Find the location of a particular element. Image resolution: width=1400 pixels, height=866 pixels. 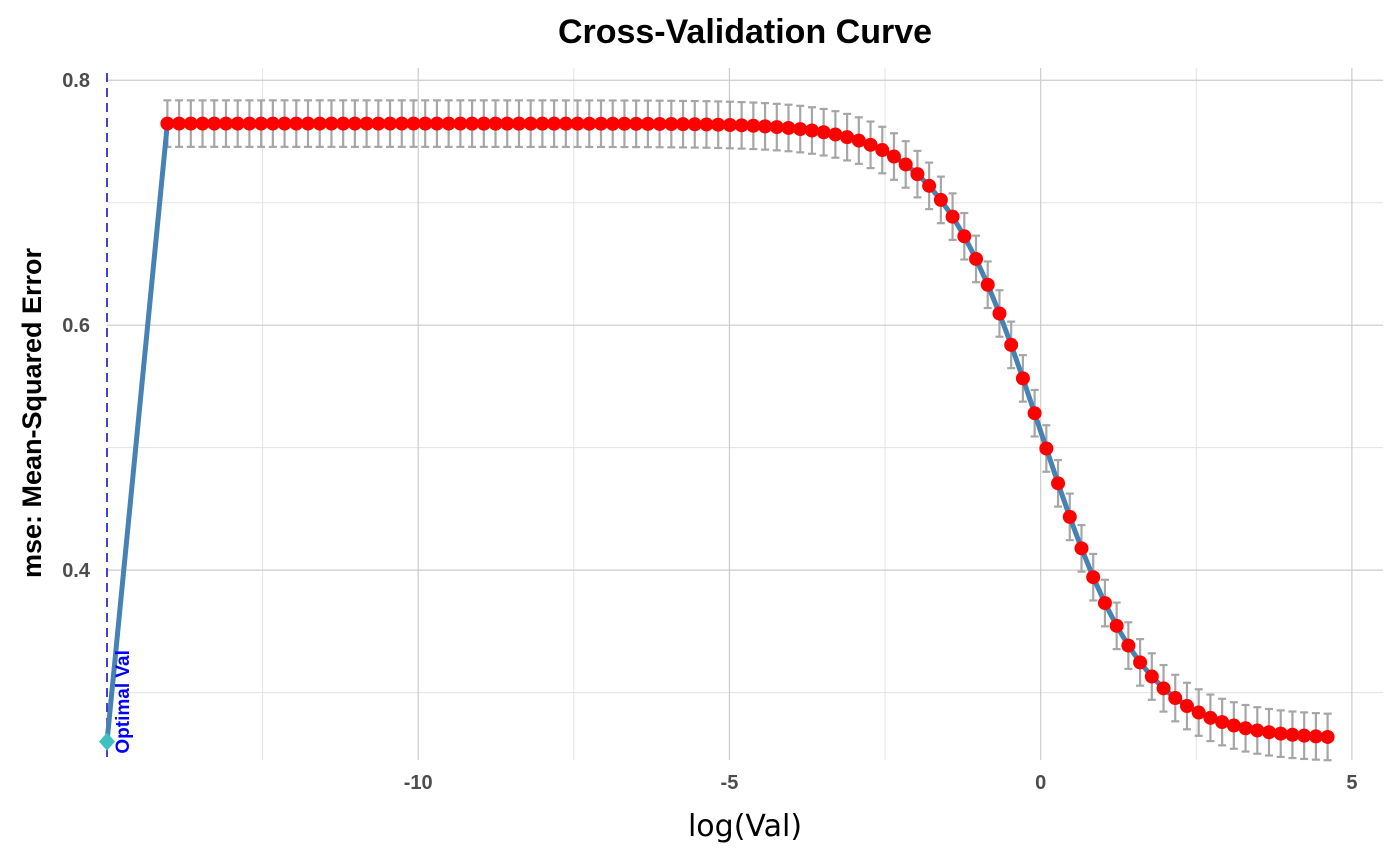

x-axis-ticks: -10 -5 0 5 is located at coordinates (881, 783).